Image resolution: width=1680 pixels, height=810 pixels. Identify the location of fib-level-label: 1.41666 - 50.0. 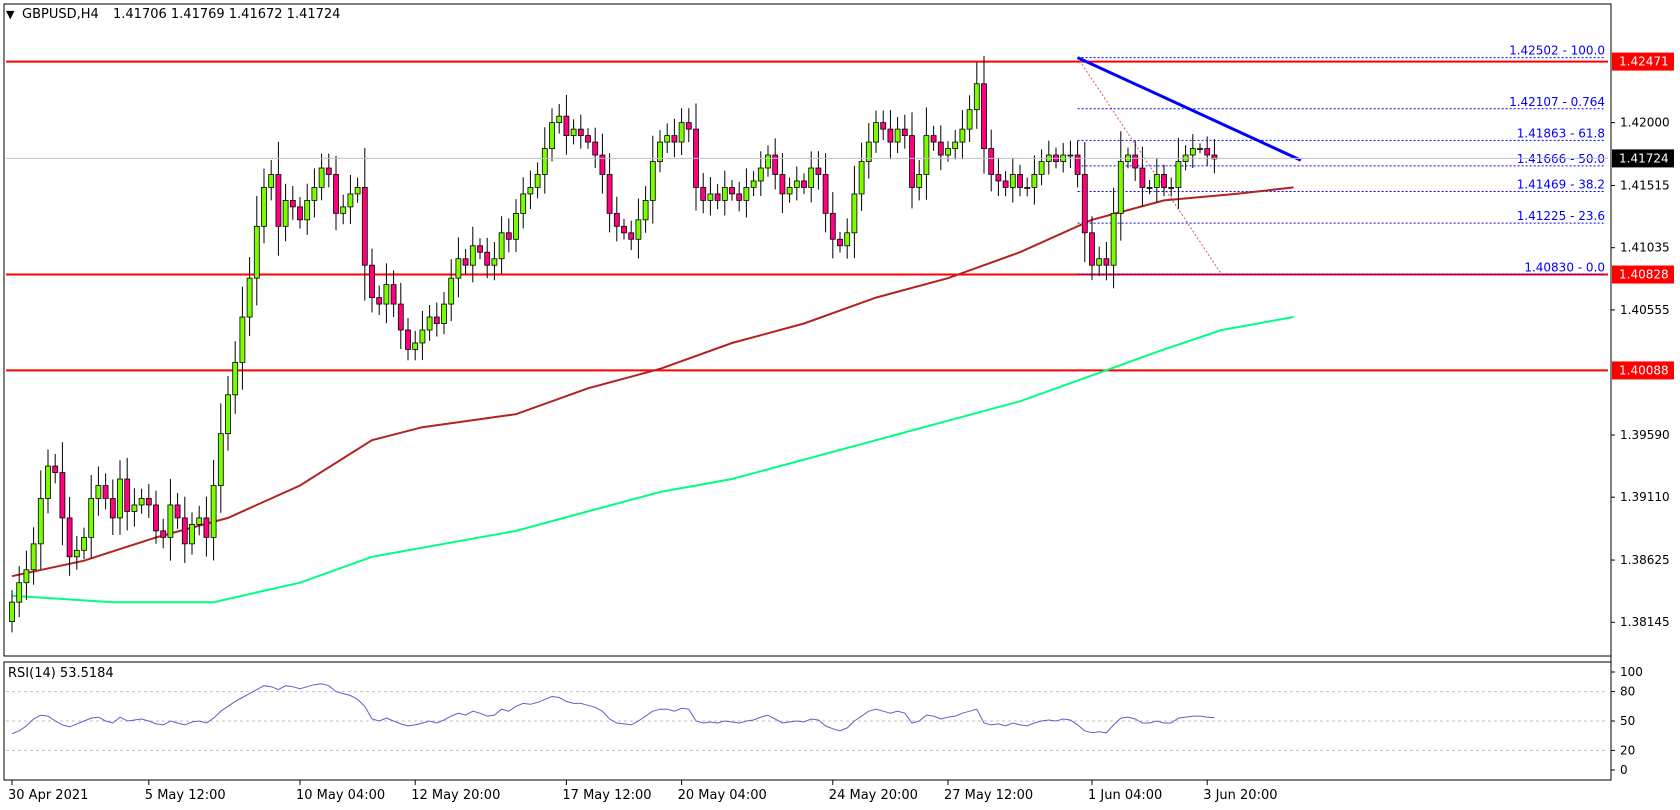
(1561, 159).